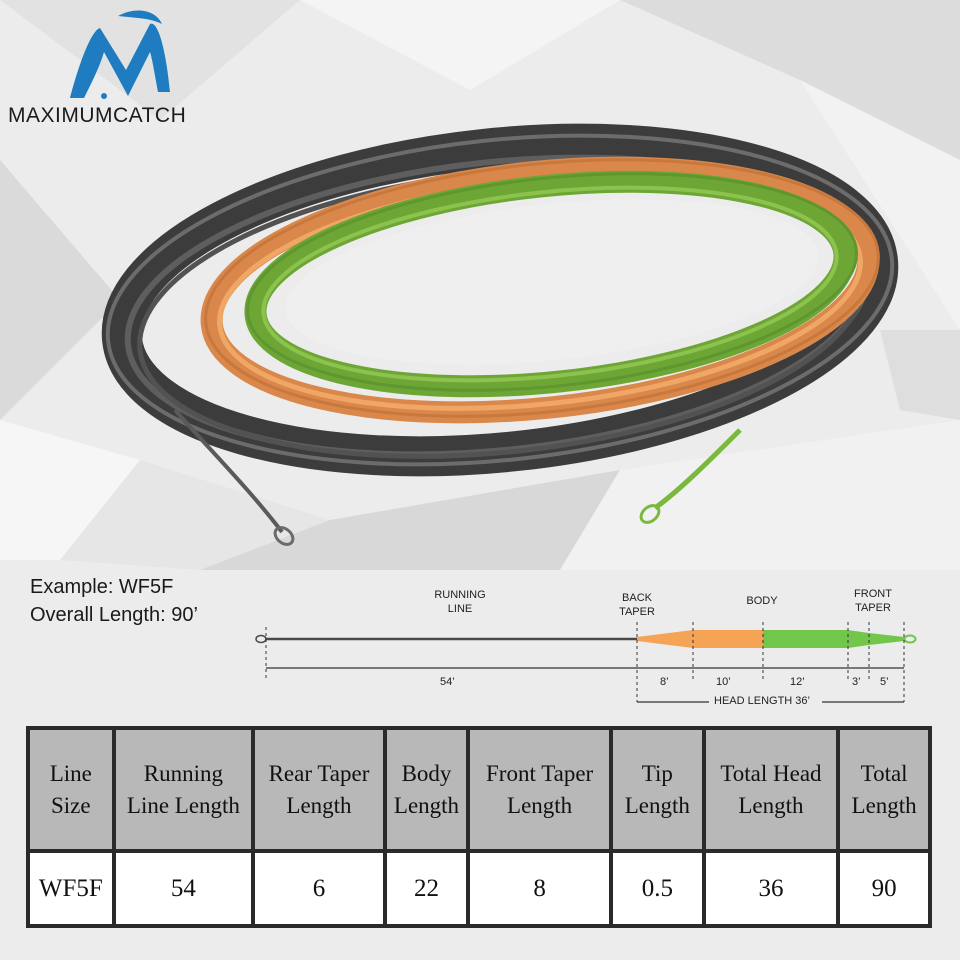 Image resolution: width=960 pixels, height=960 pixels. I want to click on overall-length: Overall Length: 90’, so click(114, 615).